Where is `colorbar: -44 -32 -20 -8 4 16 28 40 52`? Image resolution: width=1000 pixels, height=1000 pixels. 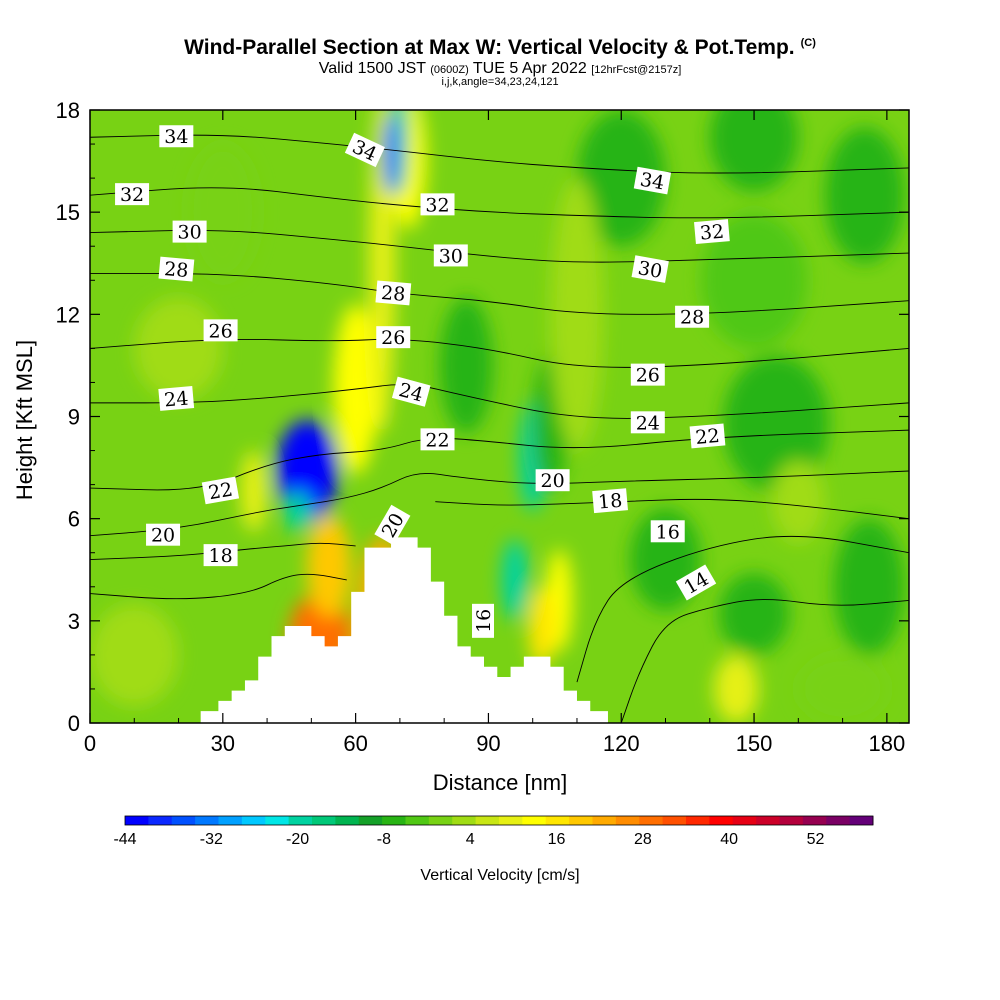
colorbar: -44 -32 -20 -8 4 16 28 40 52 is located at coordinates (493, 831).